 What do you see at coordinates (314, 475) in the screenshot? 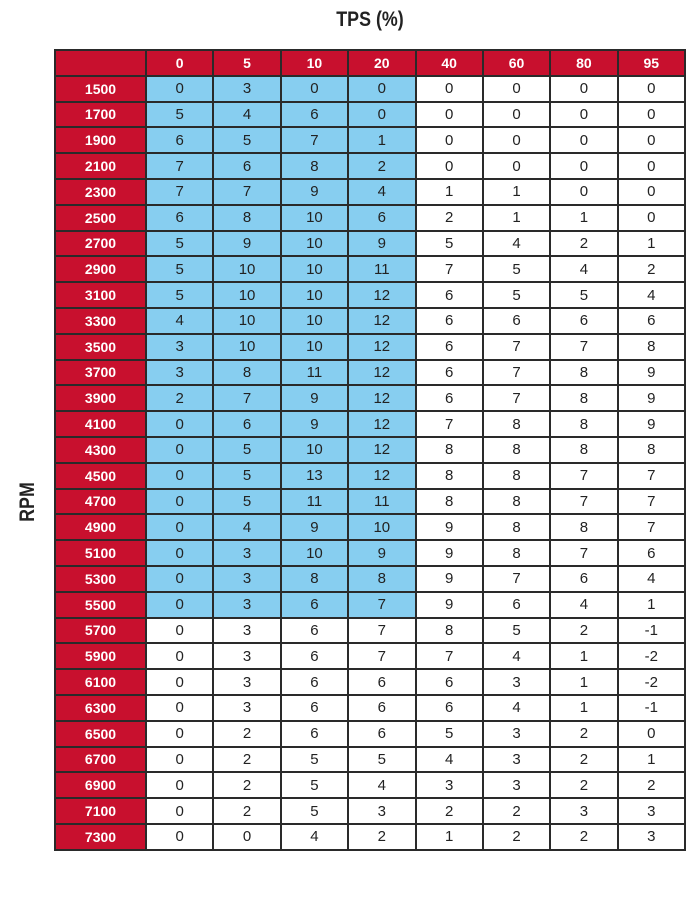
I see `value-cell: 13` at bounding box center [314, 475].